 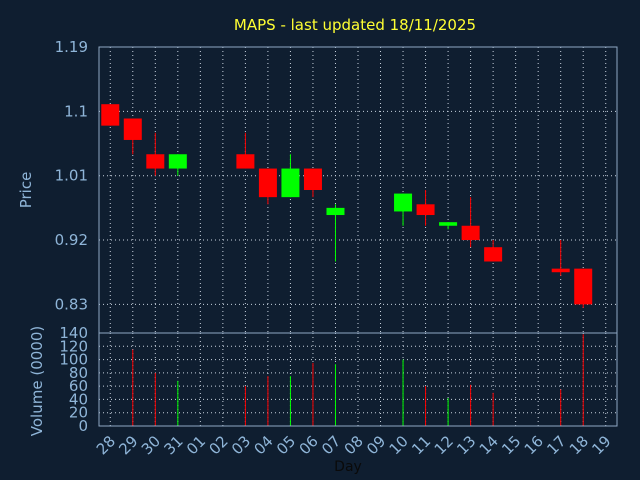 What do you see at coordinates (71, 304) in the screenshot?
I see `price-y-tick-label: 0.83` at bounding box center [71, 304].